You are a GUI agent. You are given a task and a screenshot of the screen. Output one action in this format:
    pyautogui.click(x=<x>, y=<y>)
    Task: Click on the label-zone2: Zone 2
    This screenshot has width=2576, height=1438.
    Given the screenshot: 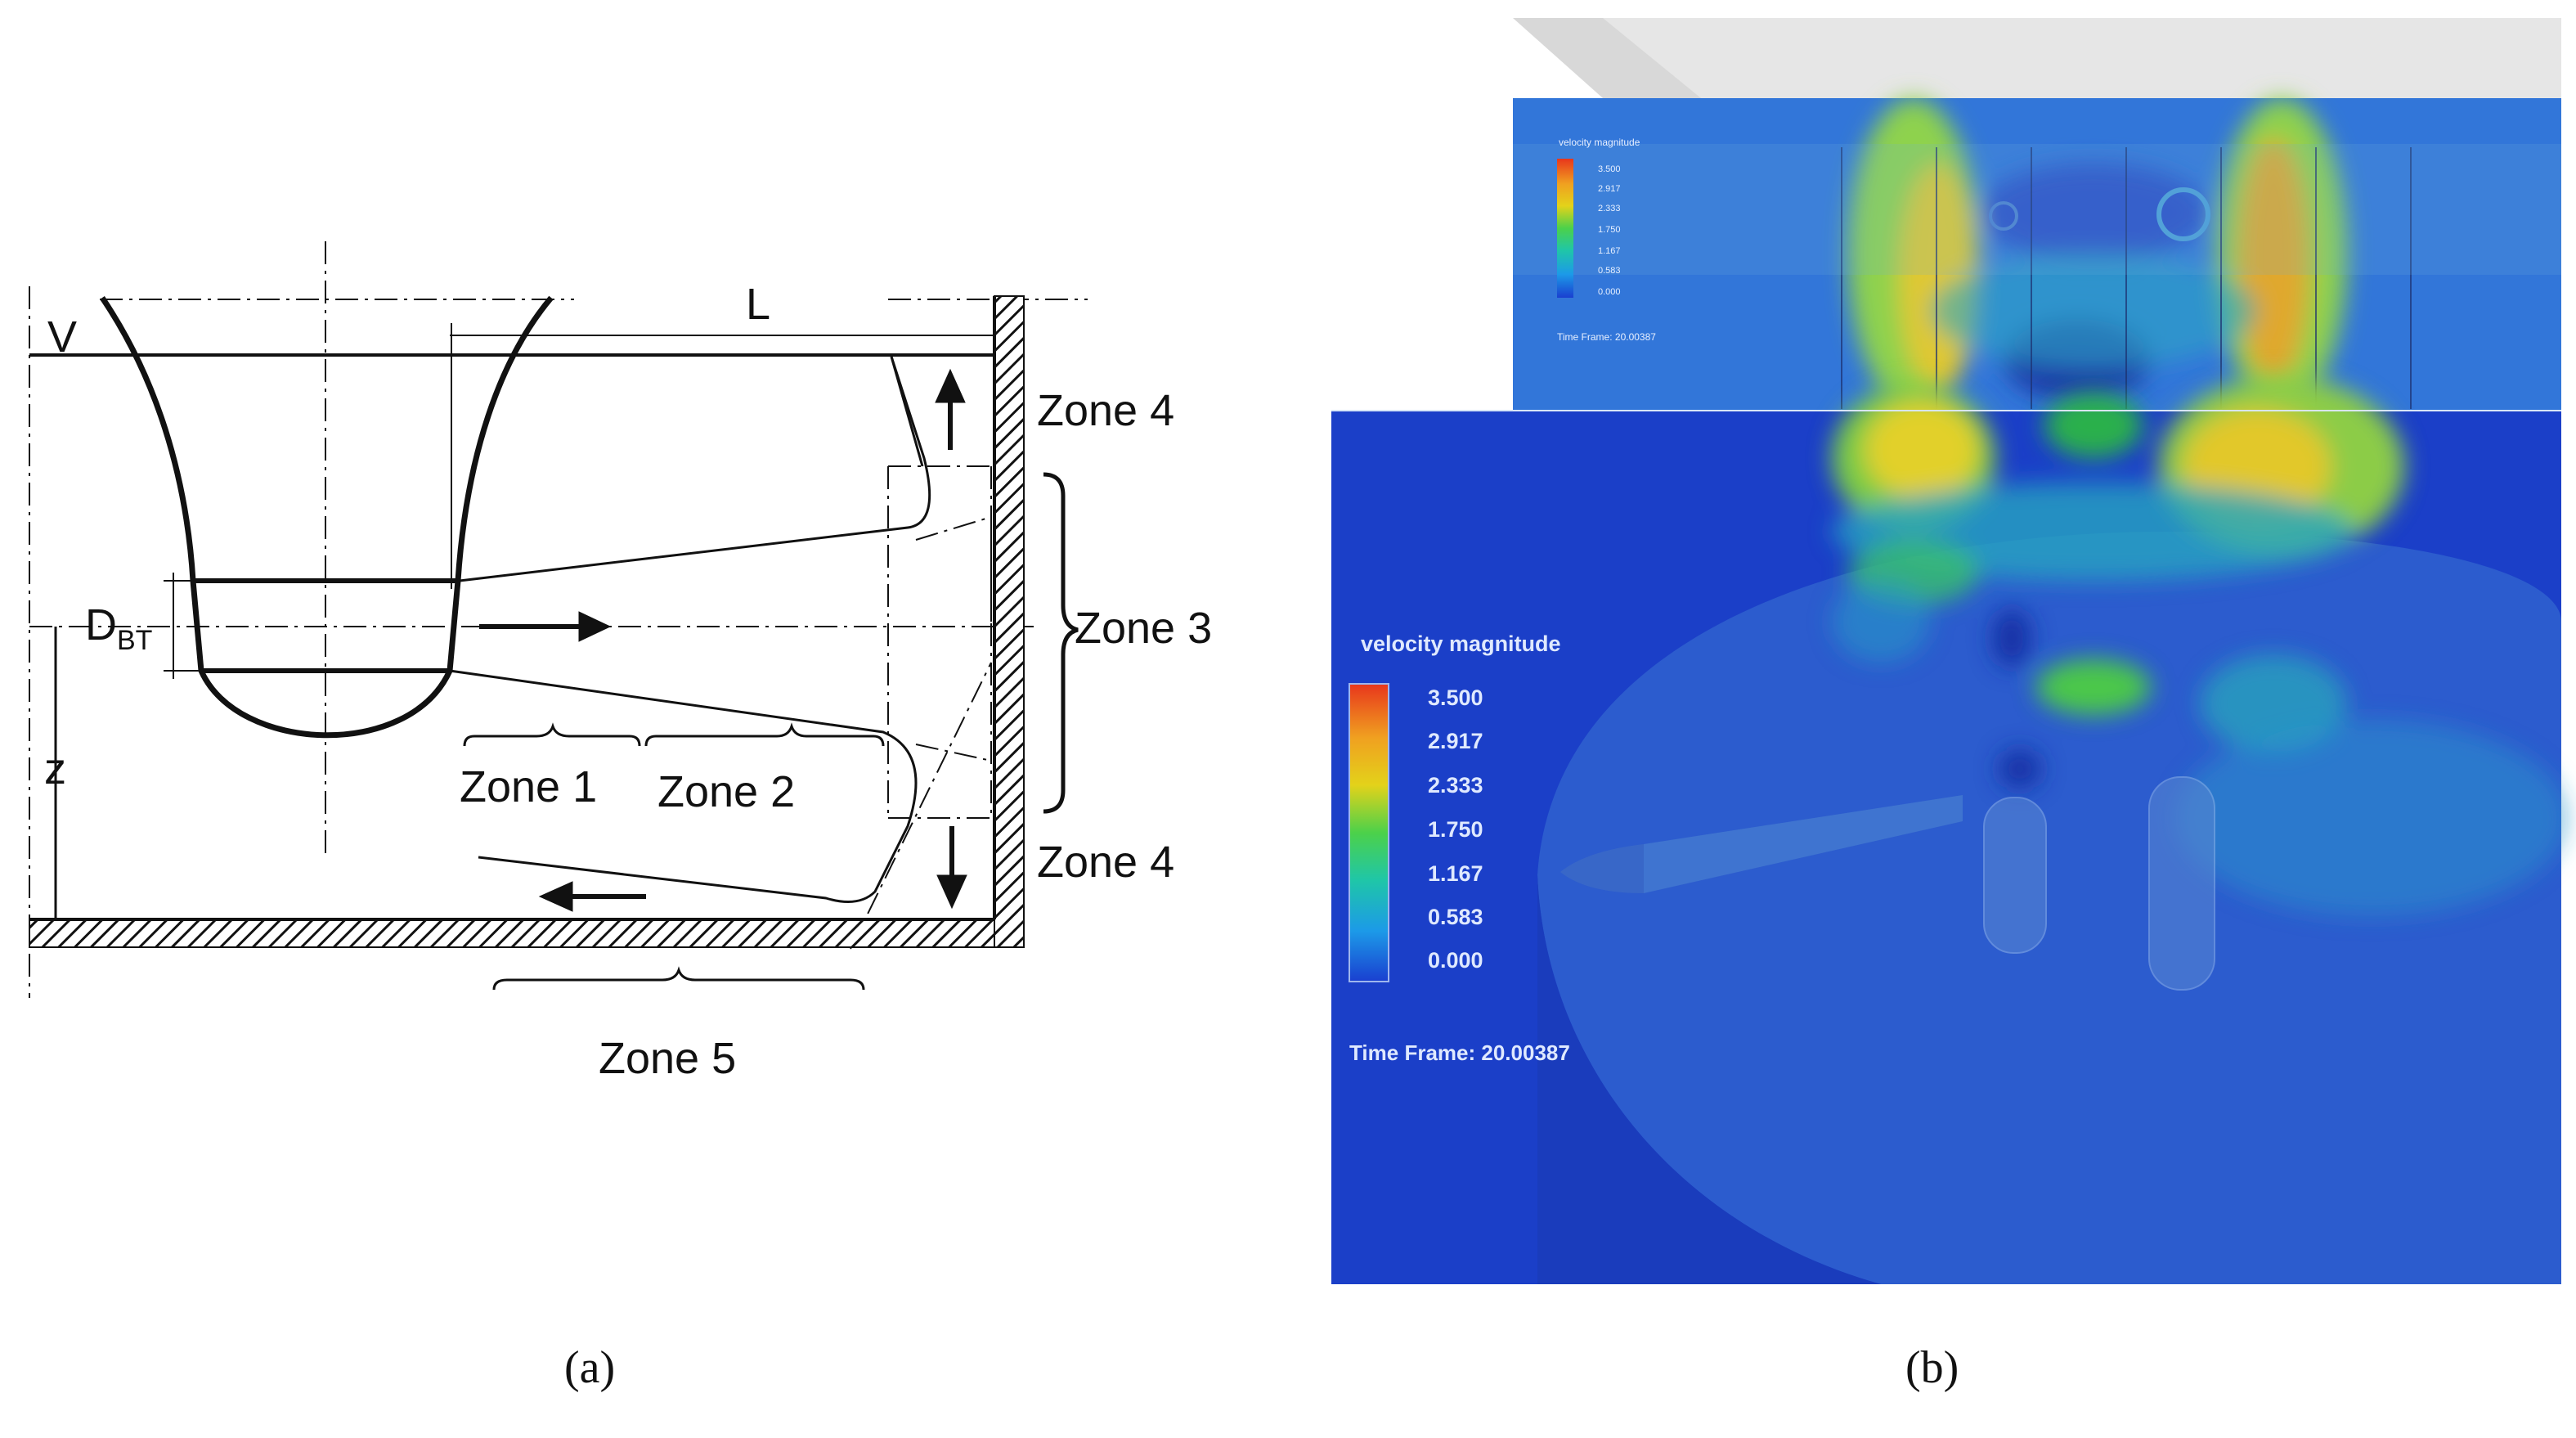 What is the action you would take?
    pyautogui.click(x=726, y=791)
    